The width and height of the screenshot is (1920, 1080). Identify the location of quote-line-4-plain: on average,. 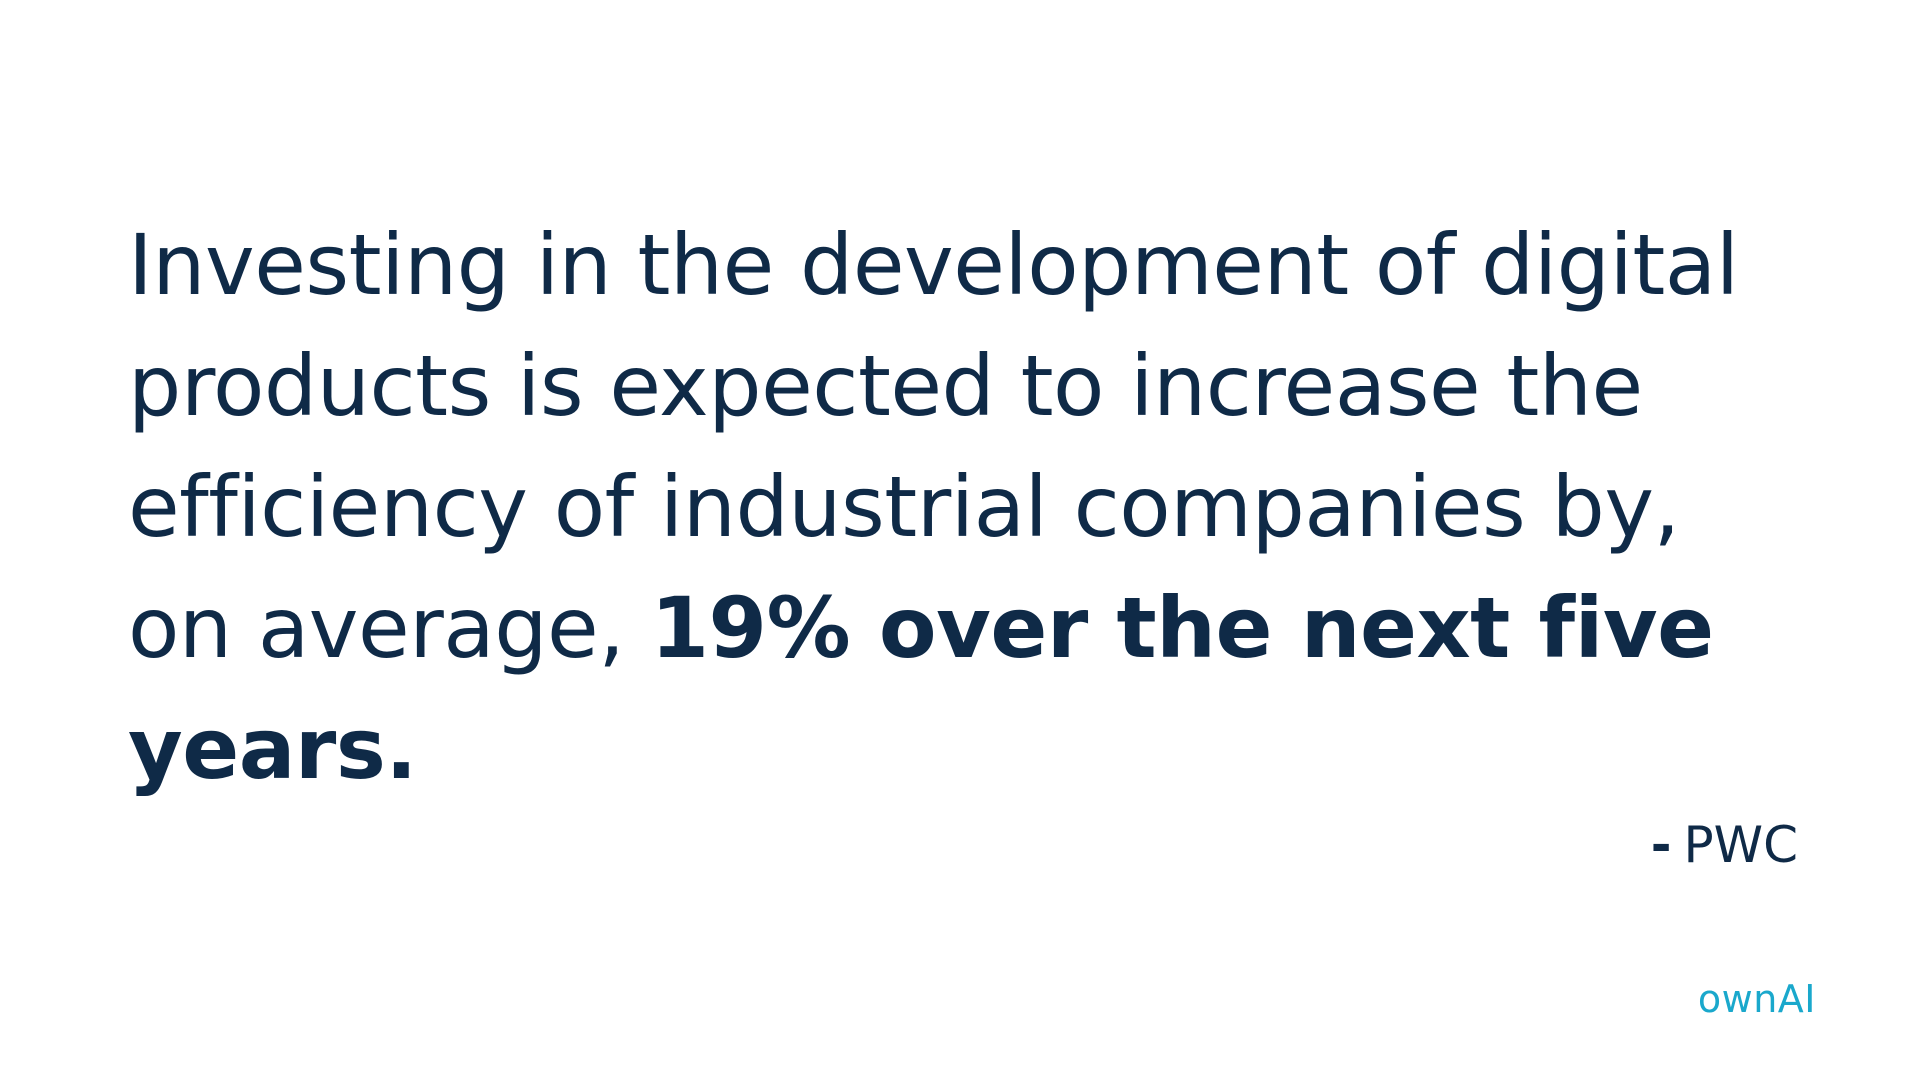
(389, 628).